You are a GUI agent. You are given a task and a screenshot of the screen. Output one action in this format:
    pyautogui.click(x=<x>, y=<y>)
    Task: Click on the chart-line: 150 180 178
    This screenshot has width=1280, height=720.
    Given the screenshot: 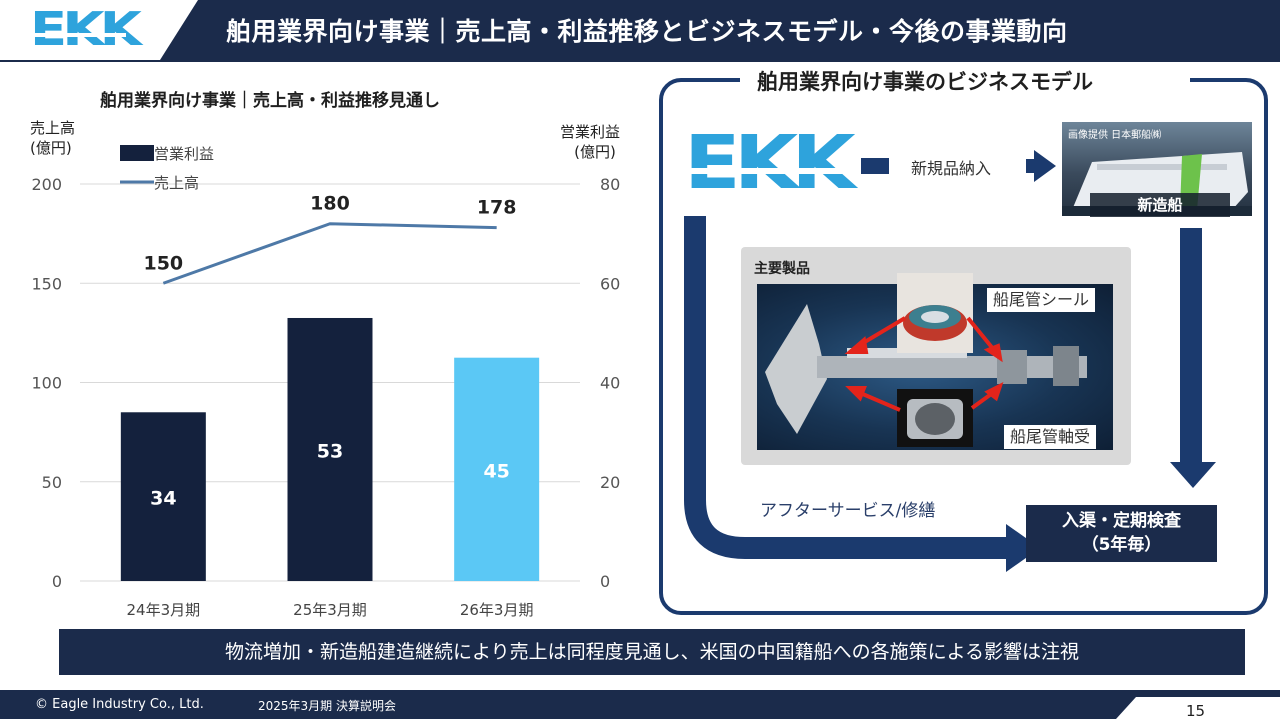 What is the action you would take?
    pyautogui.click(x=330, y=239)
    